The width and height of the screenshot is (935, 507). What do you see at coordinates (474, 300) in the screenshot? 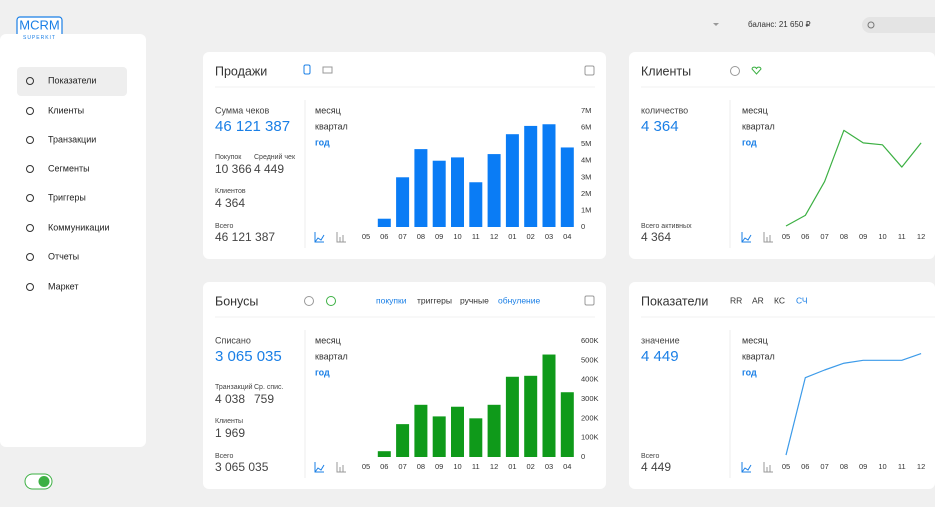
I see `tab: ручные` at bounding box center [474, 300].